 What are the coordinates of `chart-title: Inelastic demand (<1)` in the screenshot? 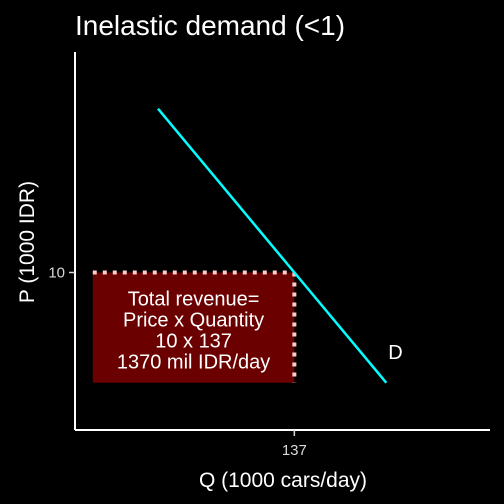 It's located at (210, 25).